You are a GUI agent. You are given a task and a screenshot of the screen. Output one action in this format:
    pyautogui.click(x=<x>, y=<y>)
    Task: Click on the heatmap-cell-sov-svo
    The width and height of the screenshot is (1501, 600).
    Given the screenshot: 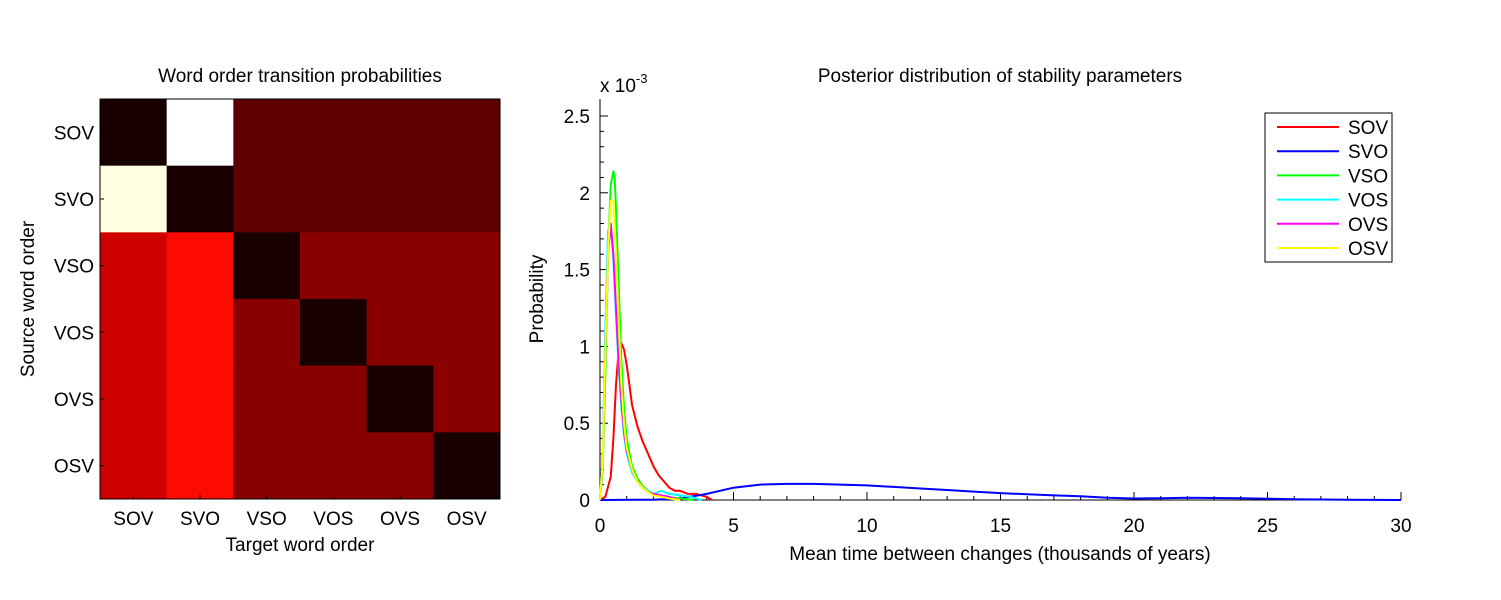 What is the action you would take?
    pyautogui.click(x=200, y=133)
    